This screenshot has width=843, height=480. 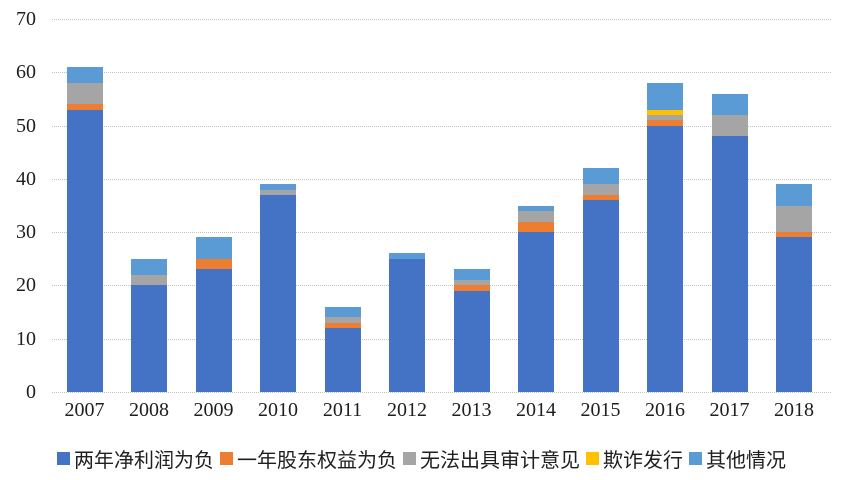 What do you see at coordinates (26, 285) in the screenshot?
I see `y-tick-label: 20` at bounding box center [26, 285].